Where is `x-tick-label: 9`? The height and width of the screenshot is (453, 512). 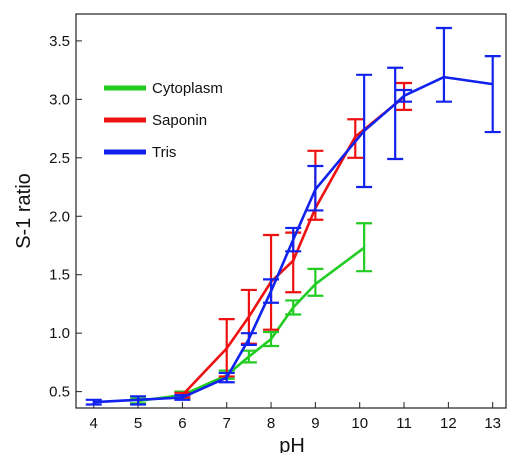 x-tick-label: 9 is located at coordinates (315, 423).